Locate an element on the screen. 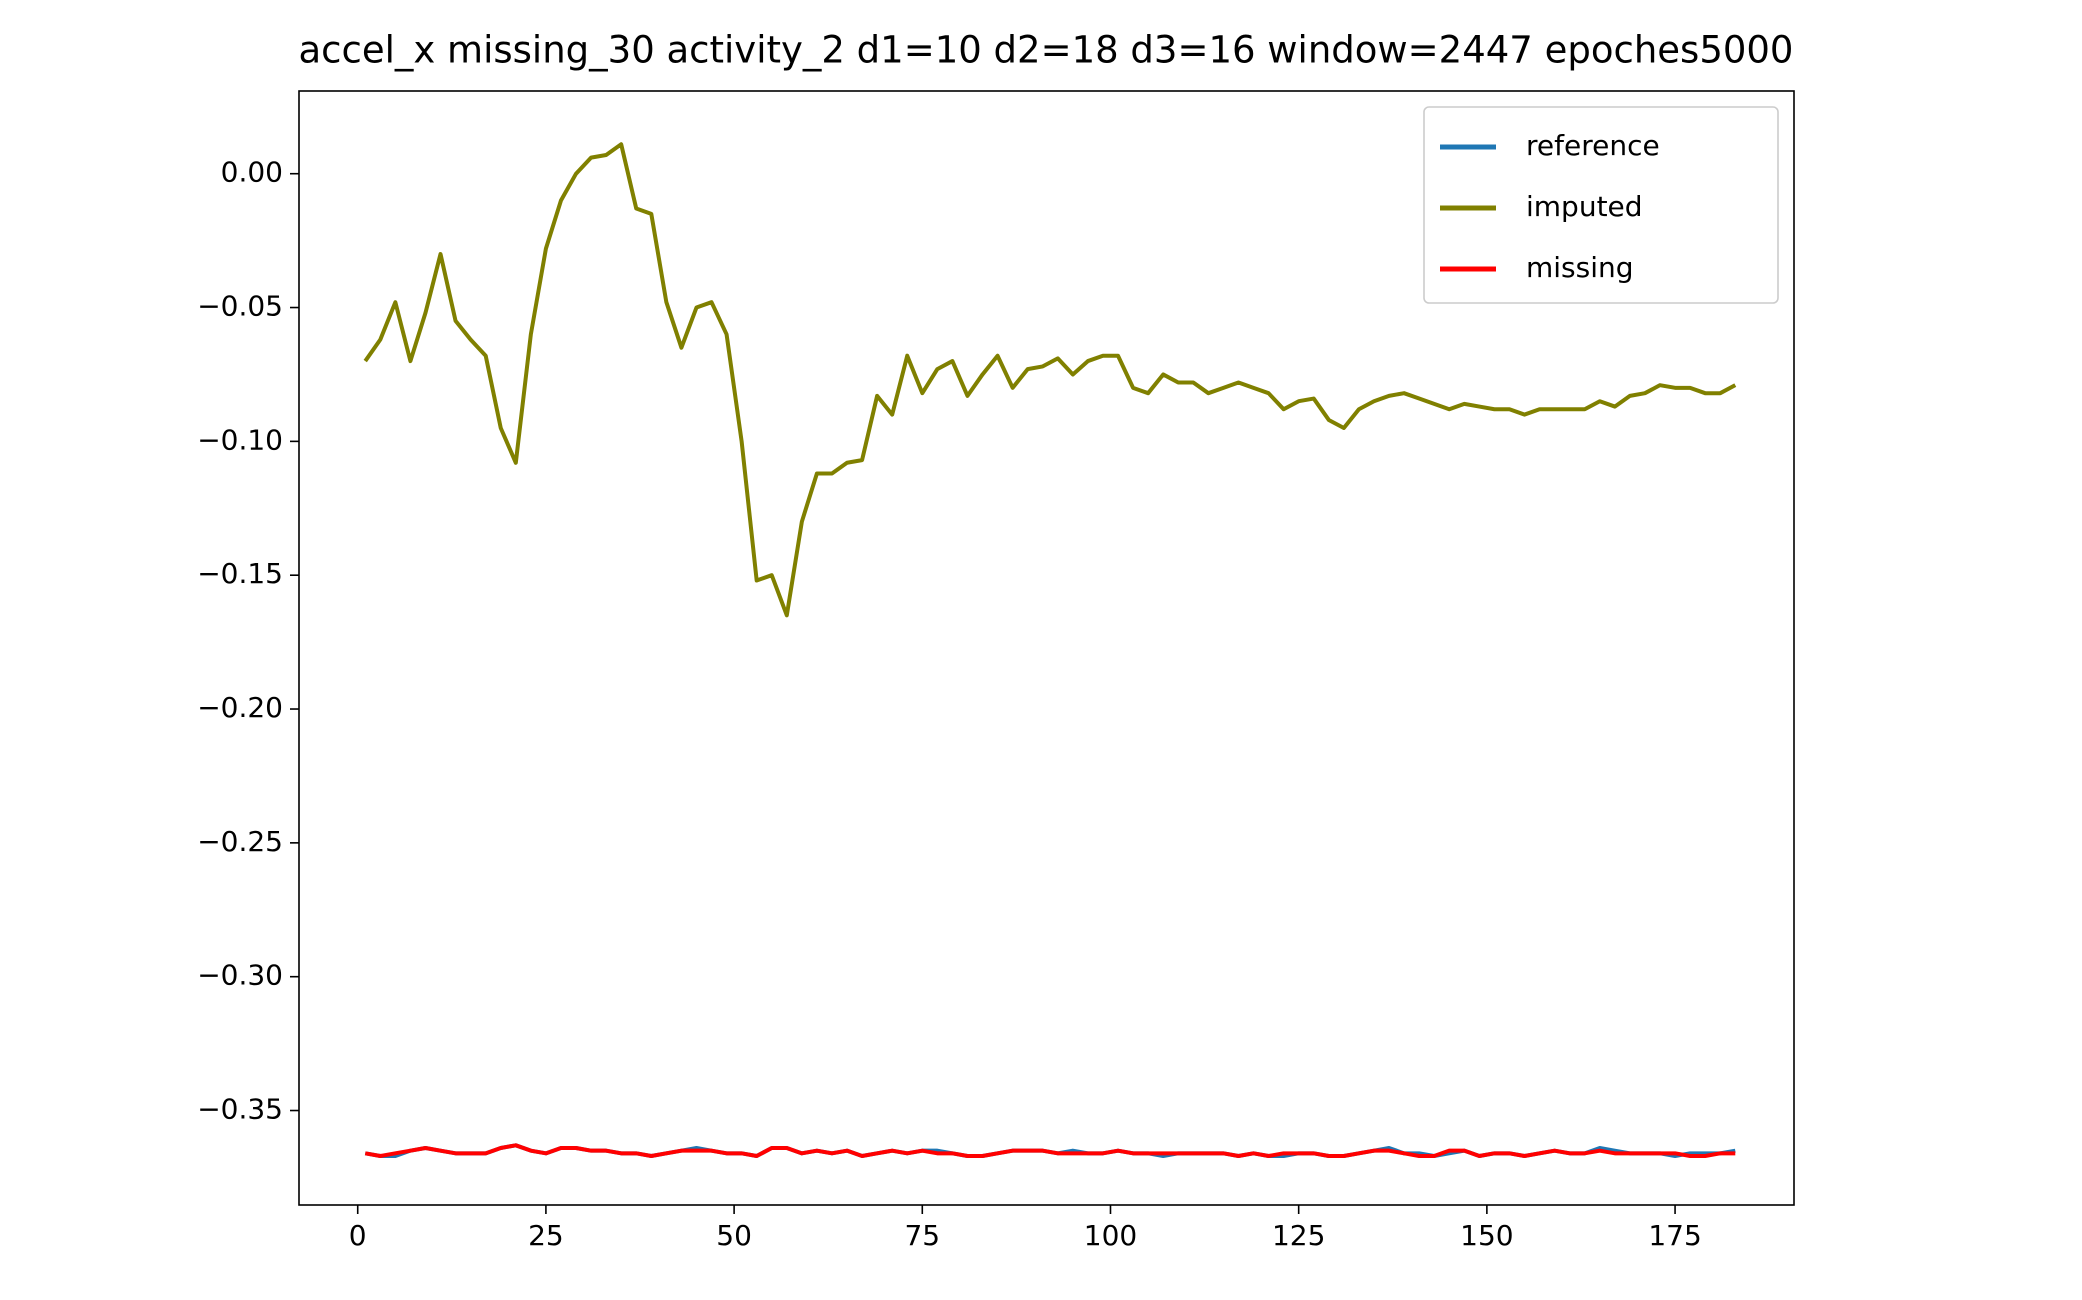 Image resolution: width=2082 pixels, height=1300 pixels. y-tick-label: −0.25 is located at coordinates (240, 841).